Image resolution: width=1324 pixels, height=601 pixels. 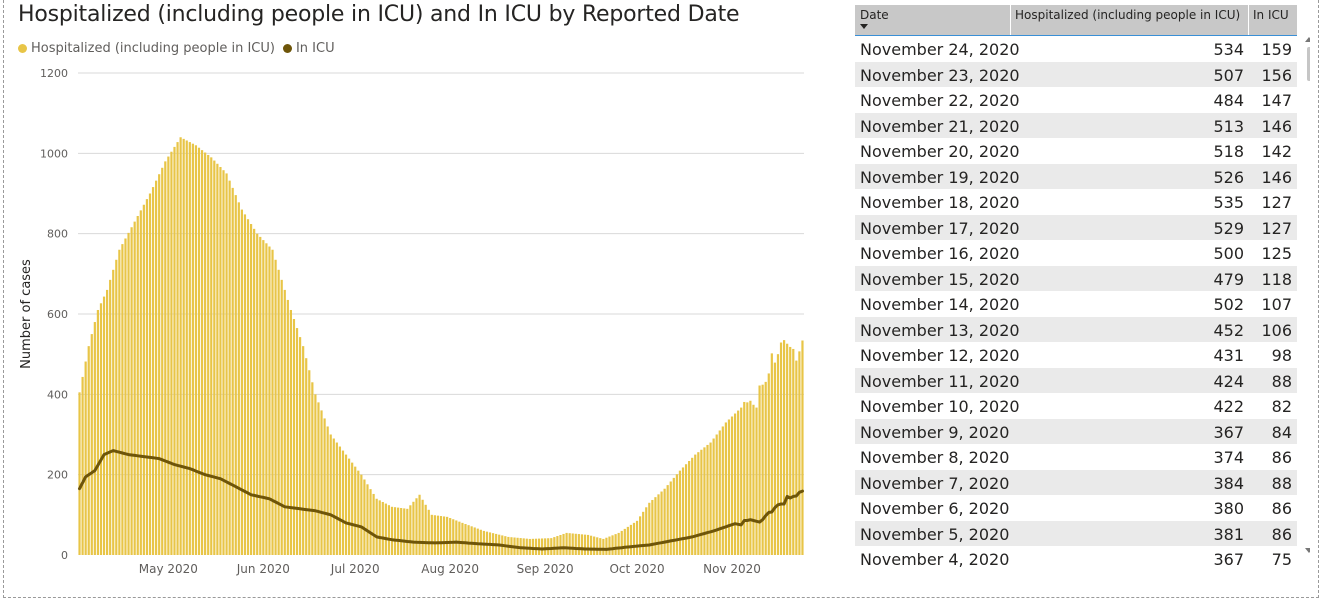 I want to click on legend-item-hospitalized: Hospitalized (including people in ICU), so click(x=146, y=48).